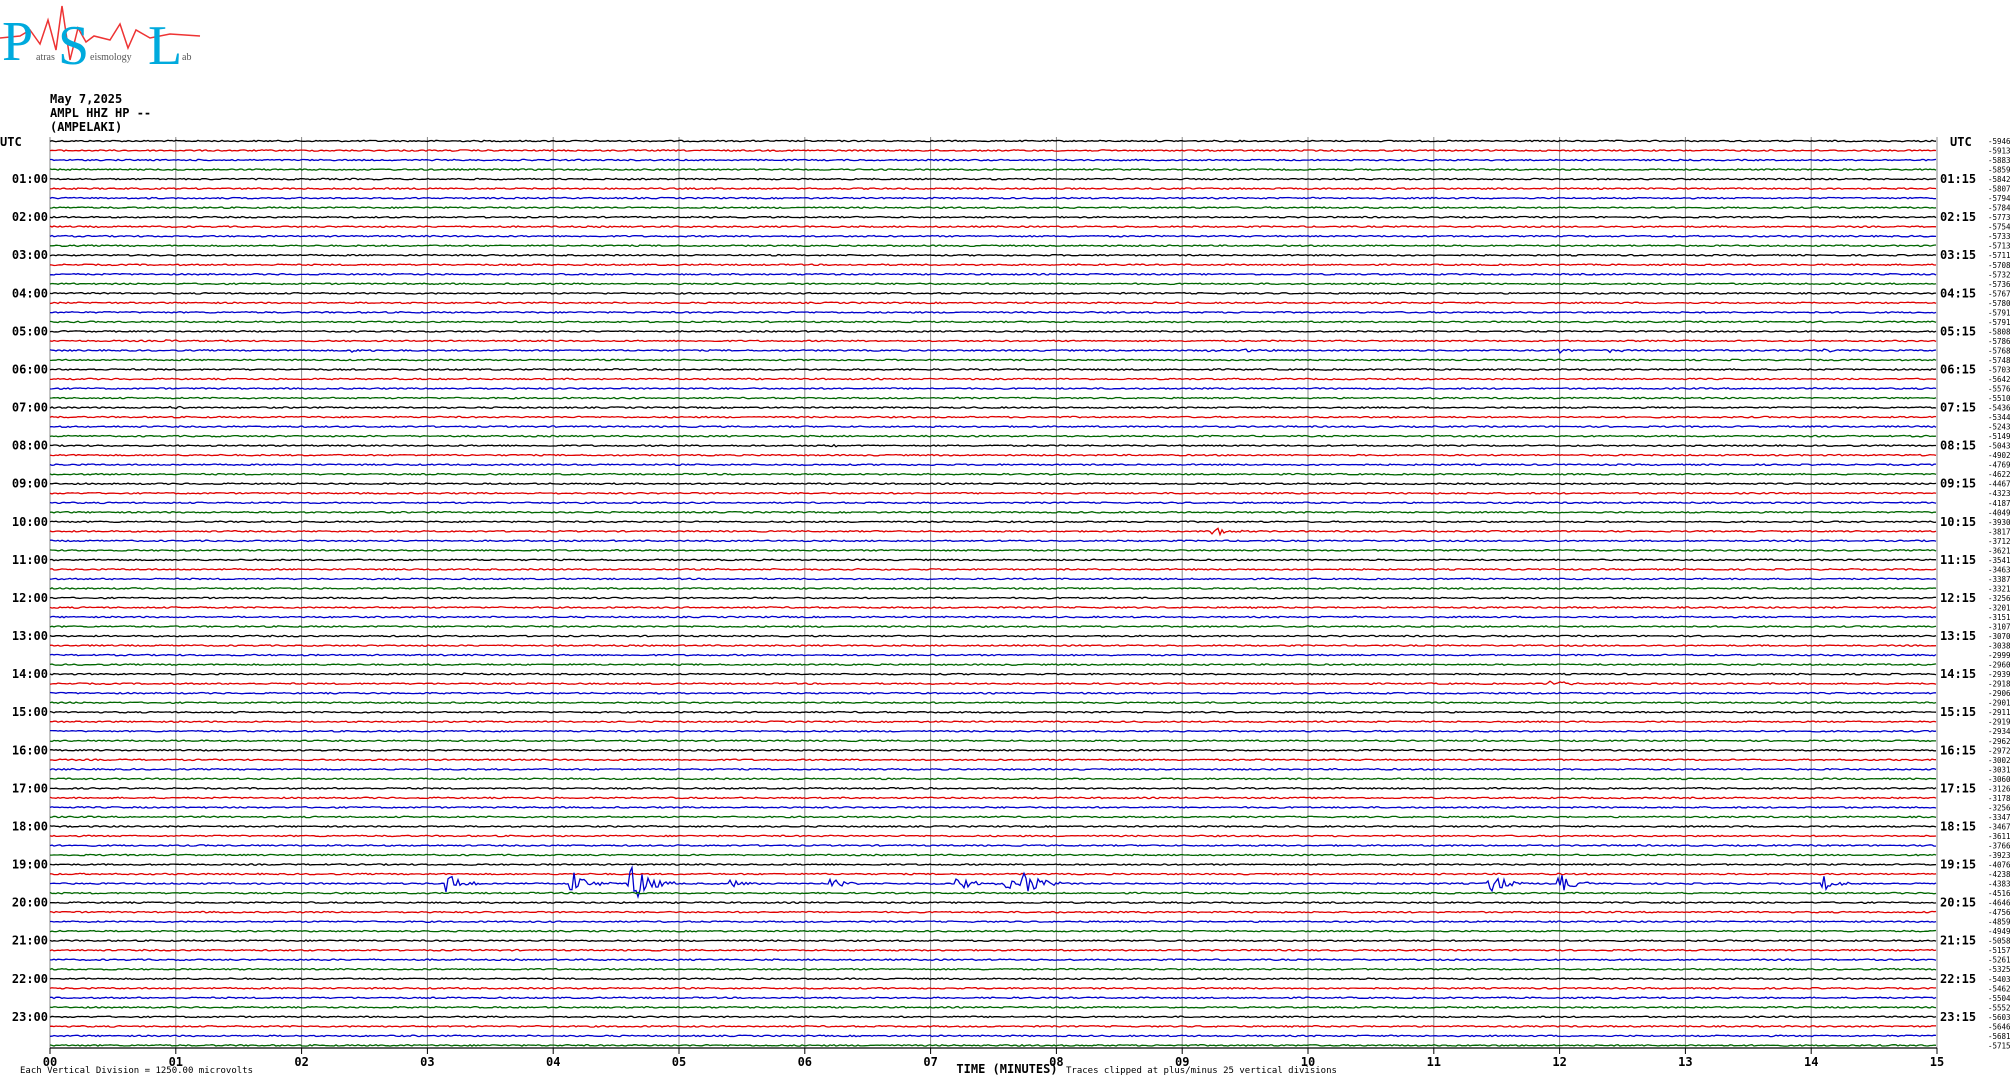  Describe the element at coordinates (1999, 588) in the screenshot. I see `trace-offset-label: -3321` at that location.